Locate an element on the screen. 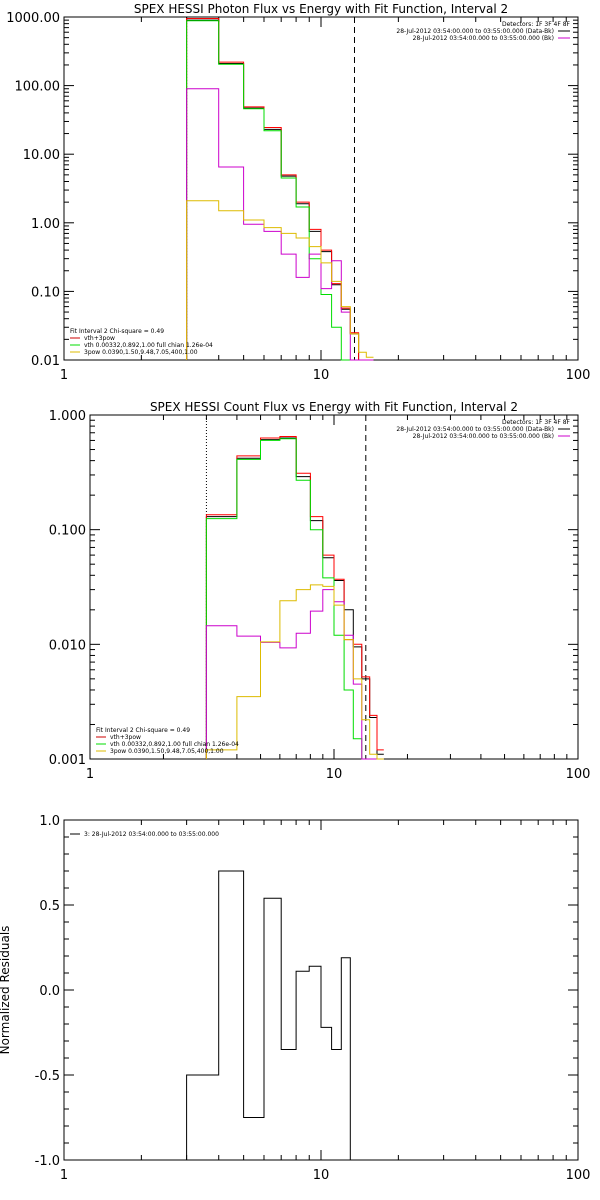 The image size is (600, 1200). y-axis-label: Normalized Residuals is located at coordinates (6, 990).